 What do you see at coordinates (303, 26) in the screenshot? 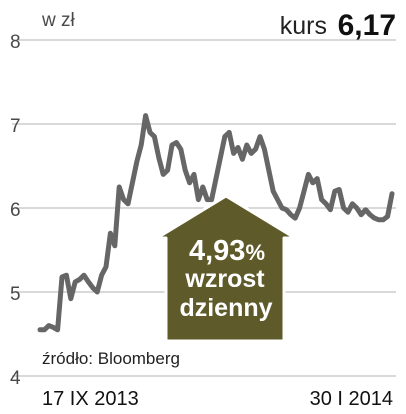
I see `kurs-label: kurs` at bounding box center [303, 26].